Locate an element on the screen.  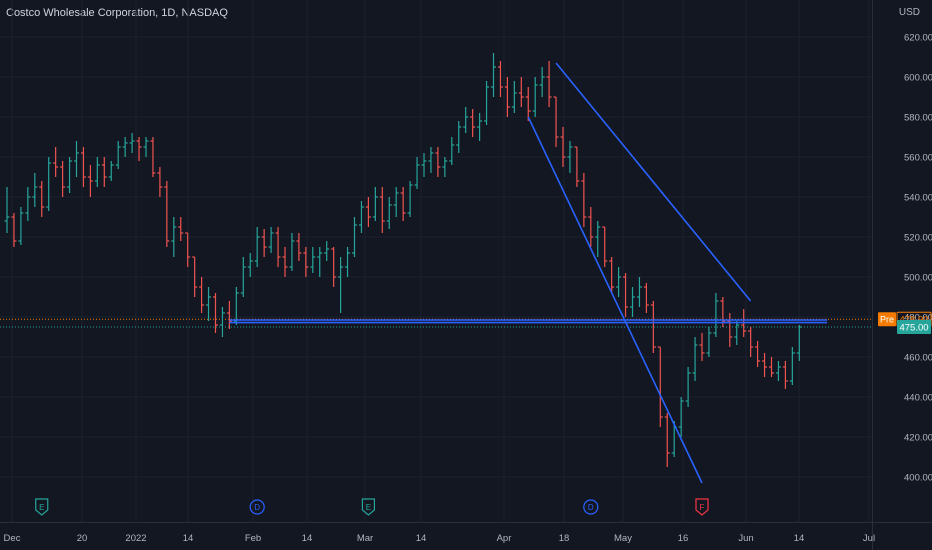
last-value-box is located at coordinates (914, 327).